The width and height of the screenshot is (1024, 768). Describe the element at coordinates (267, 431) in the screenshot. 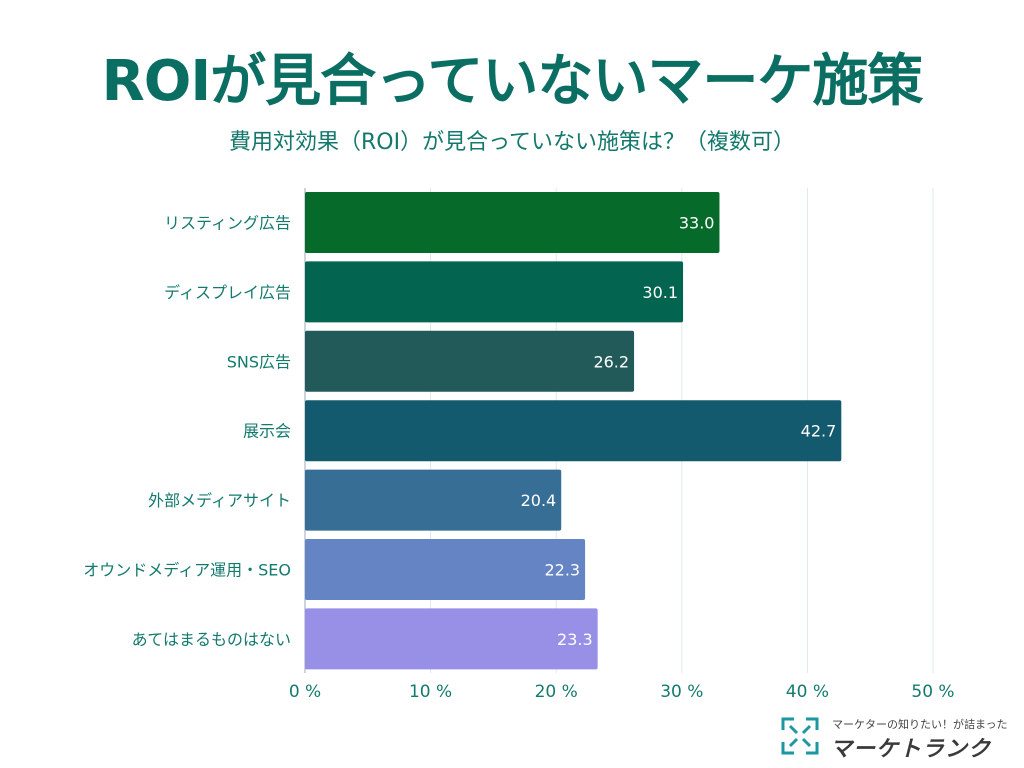

I see `category-label: 展示会` at that location.